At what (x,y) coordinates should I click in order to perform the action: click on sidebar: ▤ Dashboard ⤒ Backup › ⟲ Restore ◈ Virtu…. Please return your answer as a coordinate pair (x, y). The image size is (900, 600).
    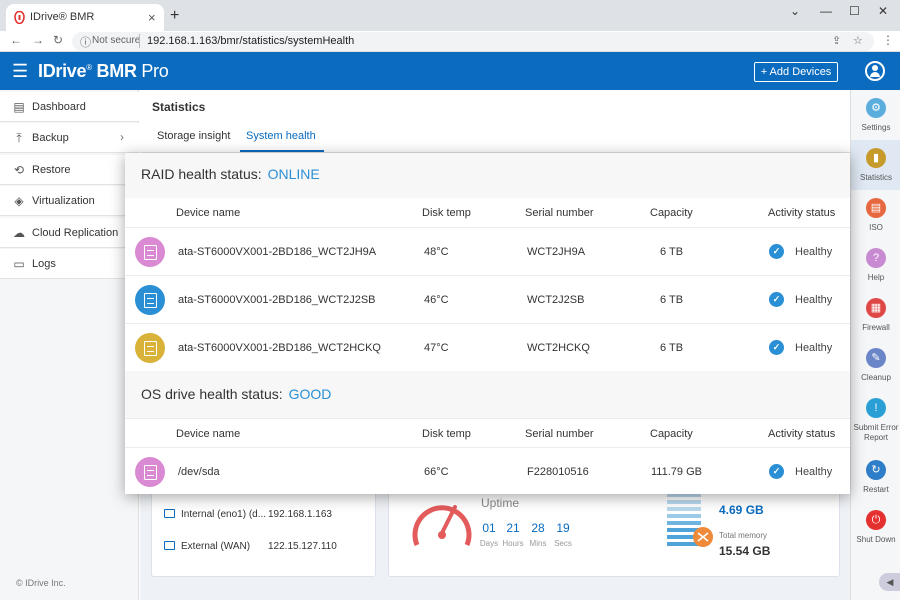
    Looking at the image, I should click on (69, 345).